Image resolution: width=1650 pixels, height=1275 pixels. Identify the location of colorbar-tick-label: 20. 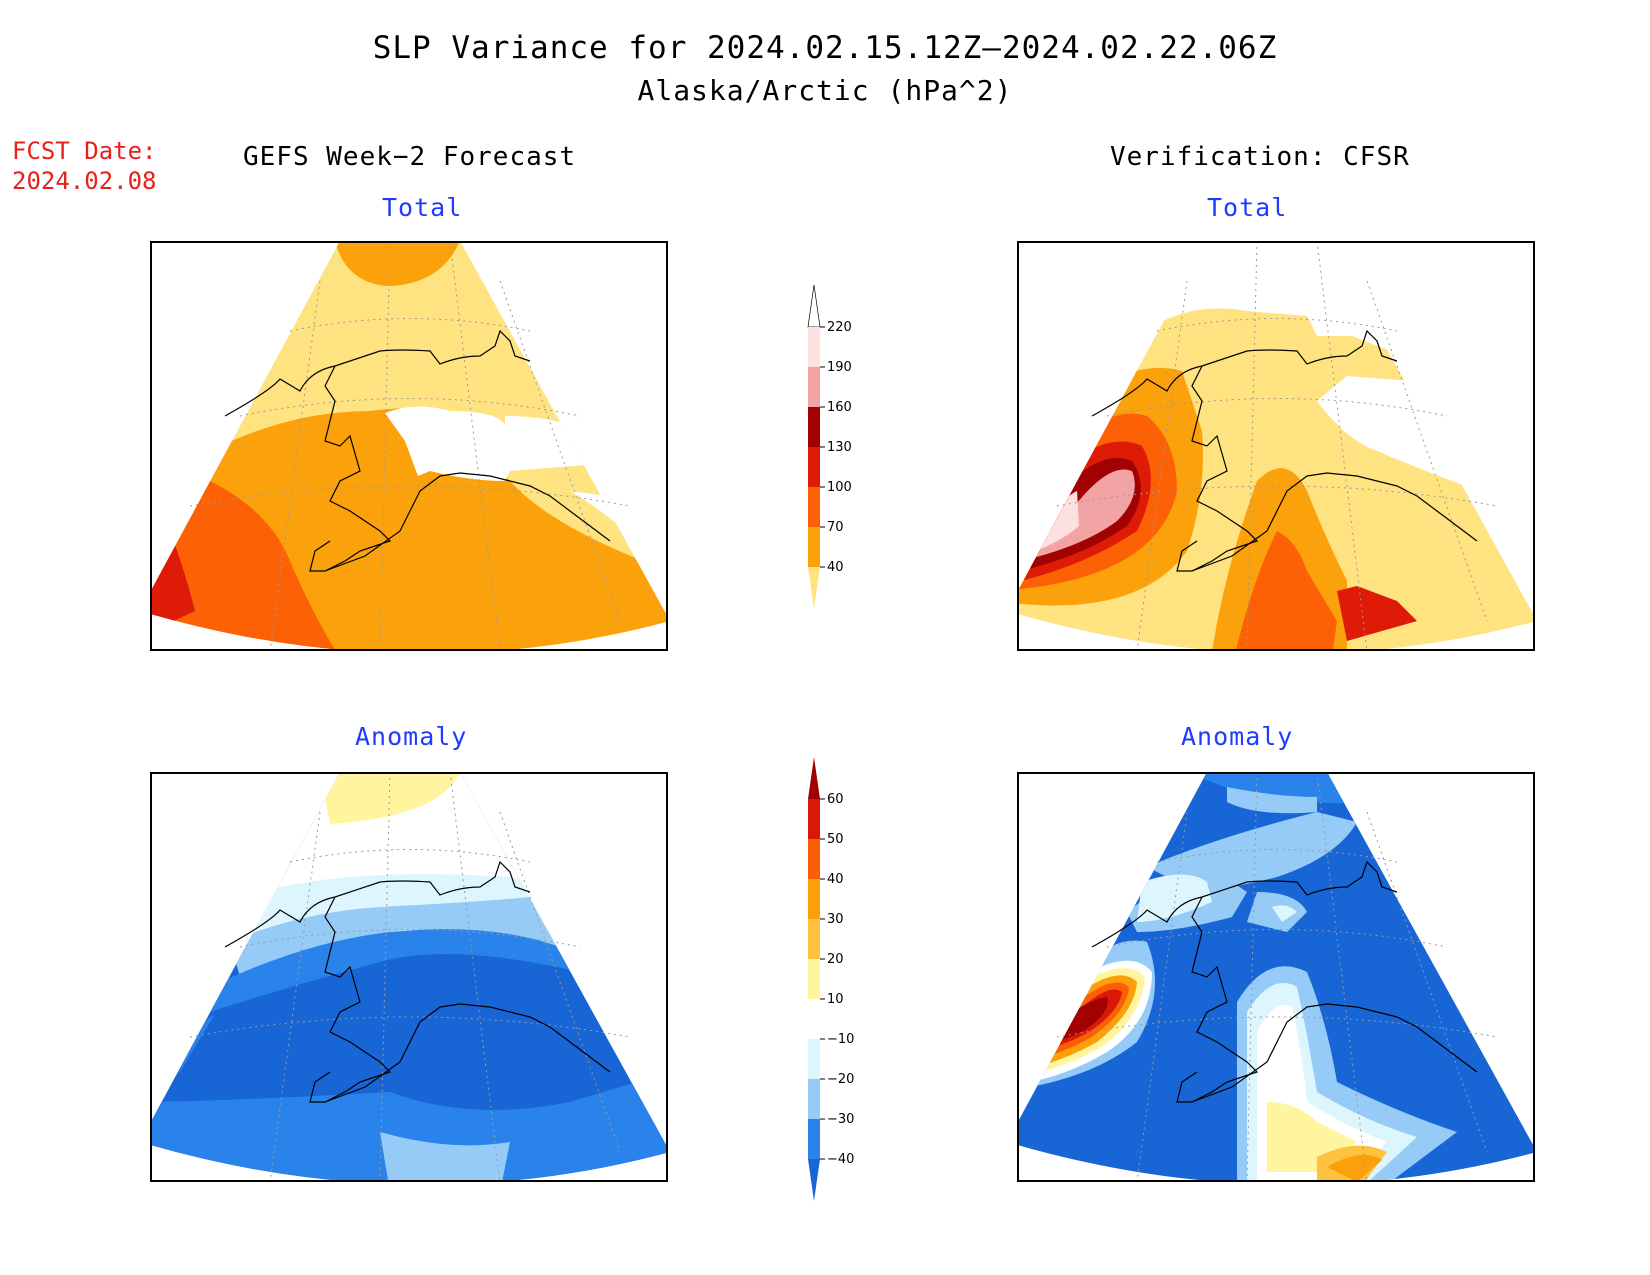
(835, 959).